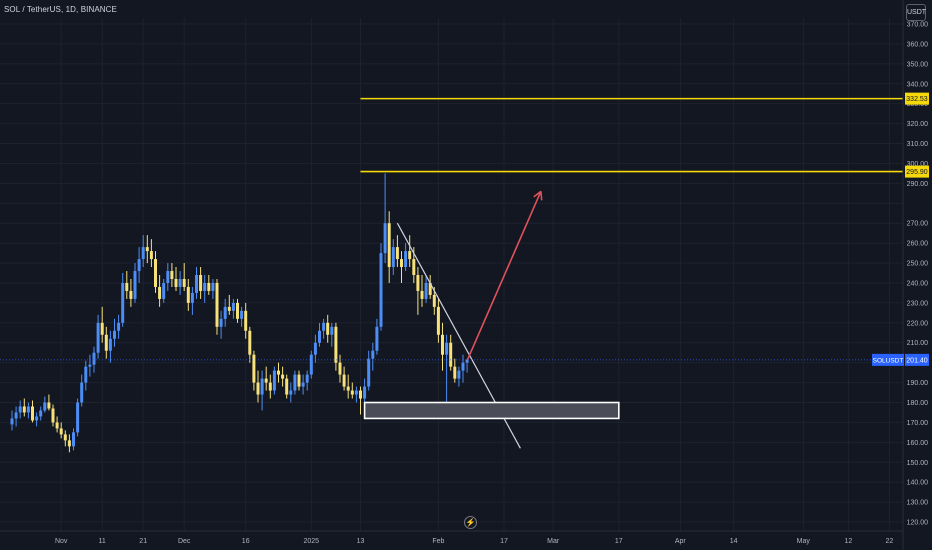  What do you see at coordinates (918, 244) in the screenshot?
I see `y-tick-label: 260.00` at bounding box center [918, 244].